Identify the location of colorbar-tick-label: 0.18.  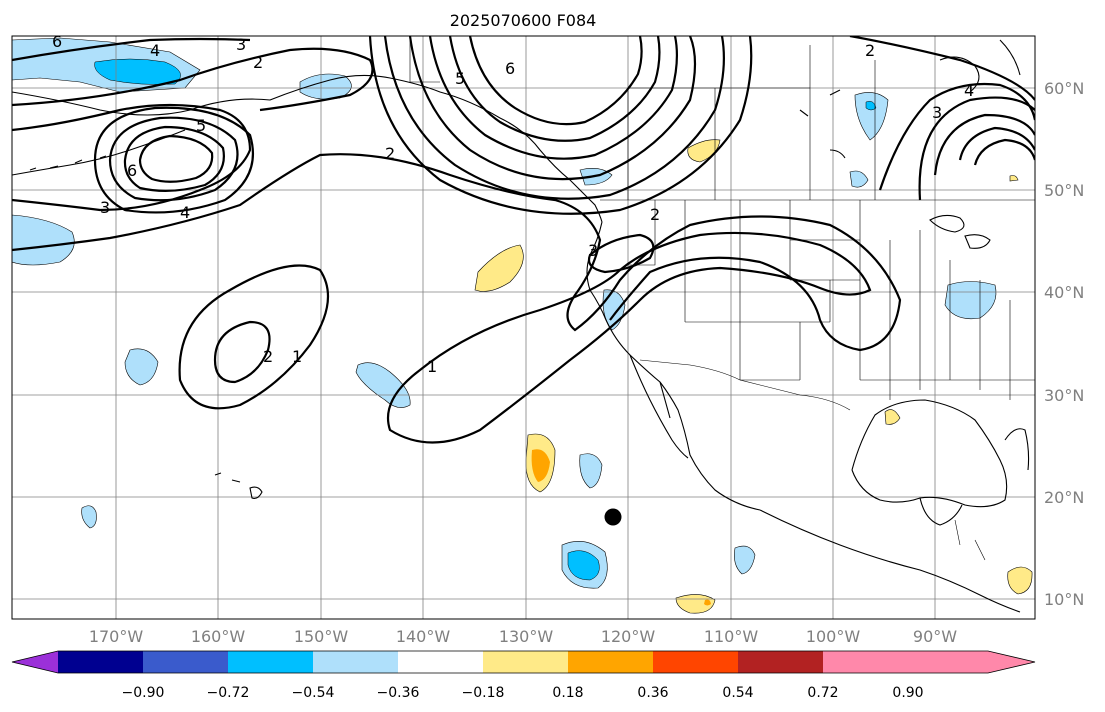
(567, 693).